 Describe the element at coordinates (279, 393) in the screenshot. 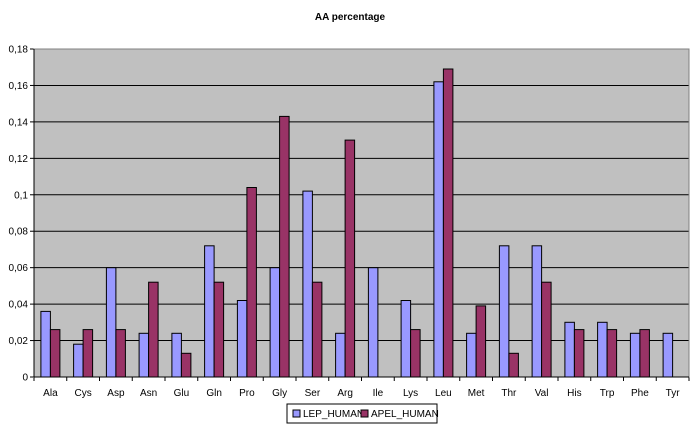

I see `x-tick-label-gly: Gly` at that location.